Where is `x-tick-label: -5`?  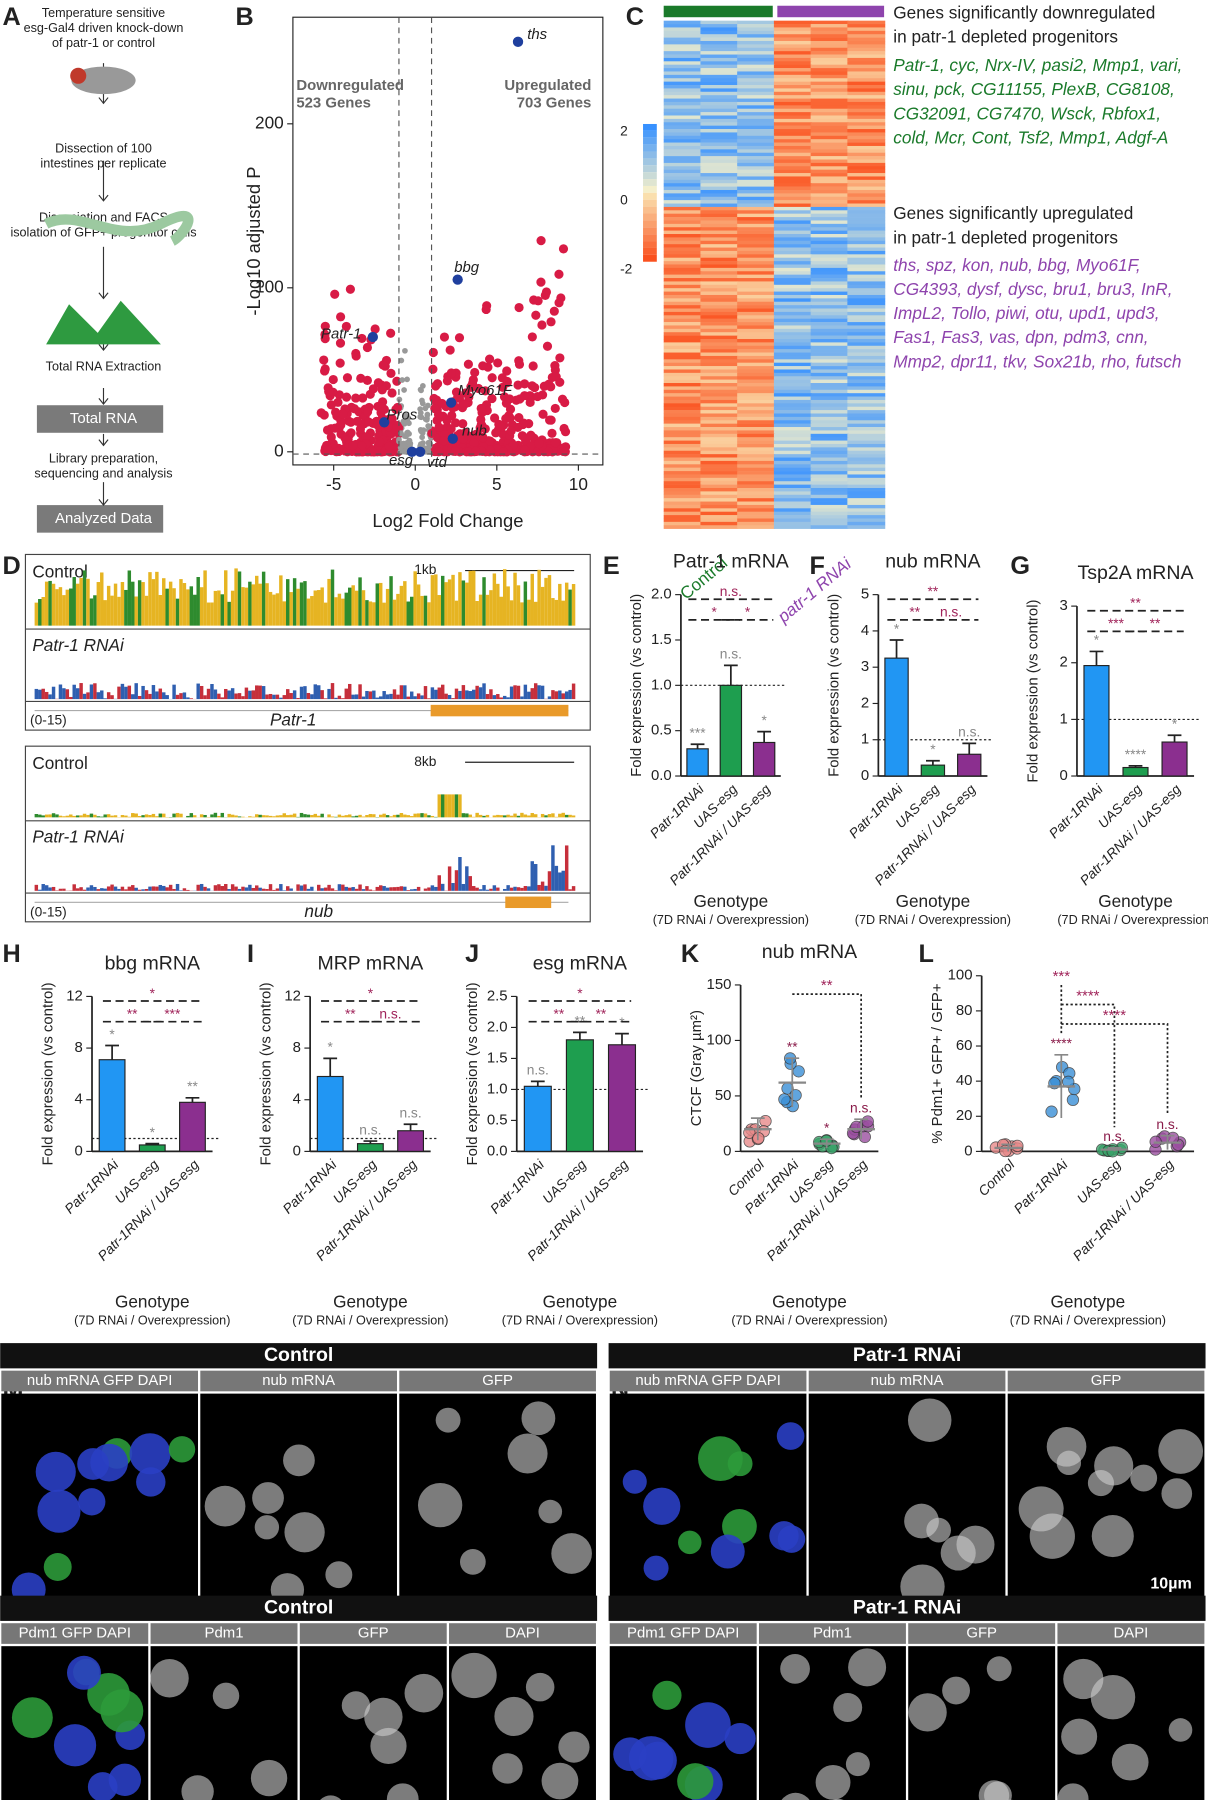
x-tick-label: -5 is located at coordinates (333, 484).